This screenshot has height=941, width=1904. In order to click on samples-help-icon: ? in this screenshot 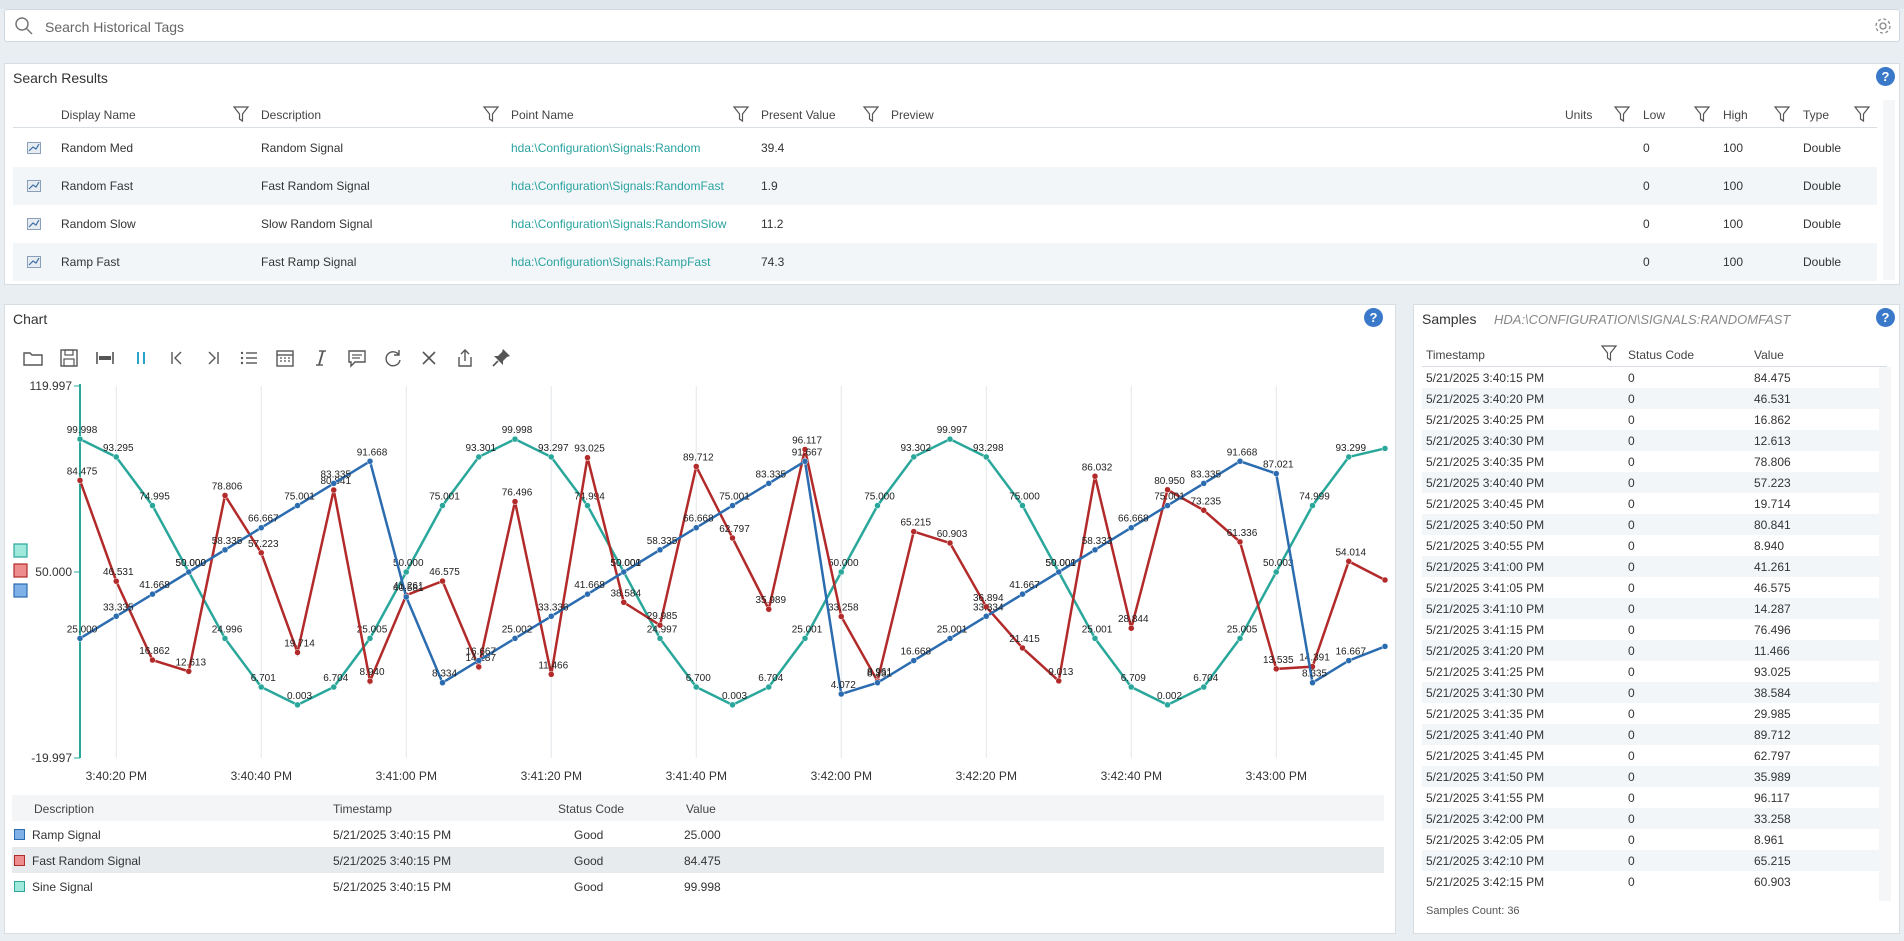, I will do `click(1885, 317)`.